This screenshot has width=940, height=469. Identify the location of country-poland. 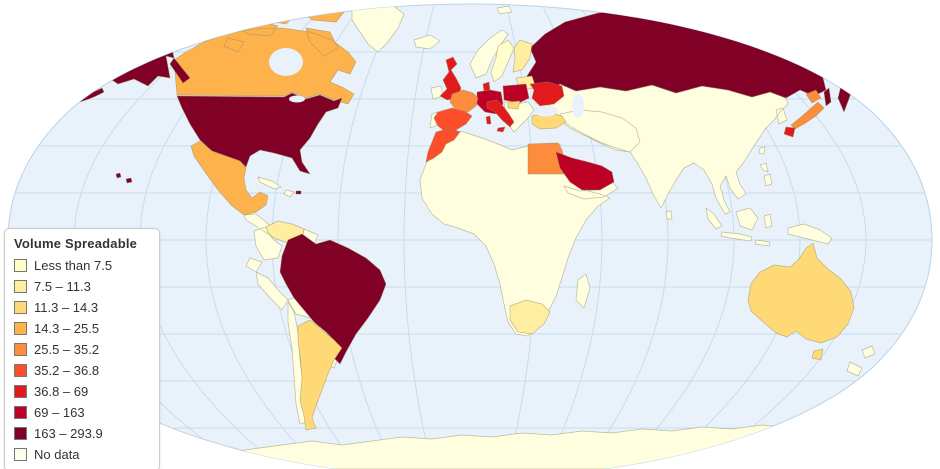
(516, 93).